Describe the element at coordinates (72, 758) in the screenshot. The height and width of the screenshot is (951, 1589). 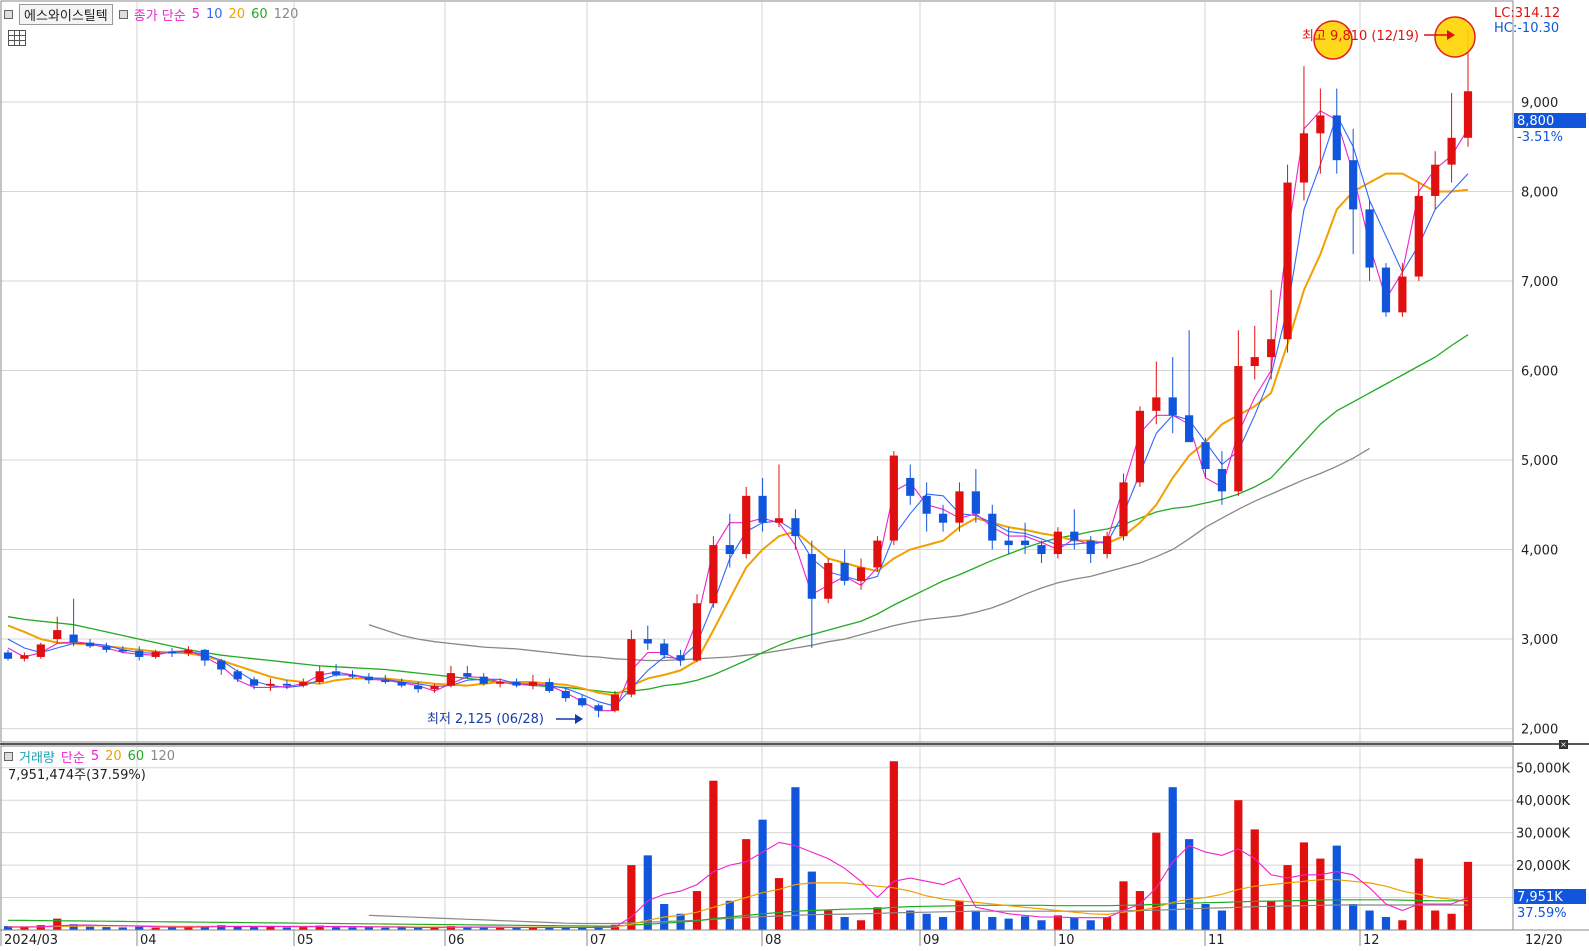
I see `volume-ma-label: 단순` at that location.